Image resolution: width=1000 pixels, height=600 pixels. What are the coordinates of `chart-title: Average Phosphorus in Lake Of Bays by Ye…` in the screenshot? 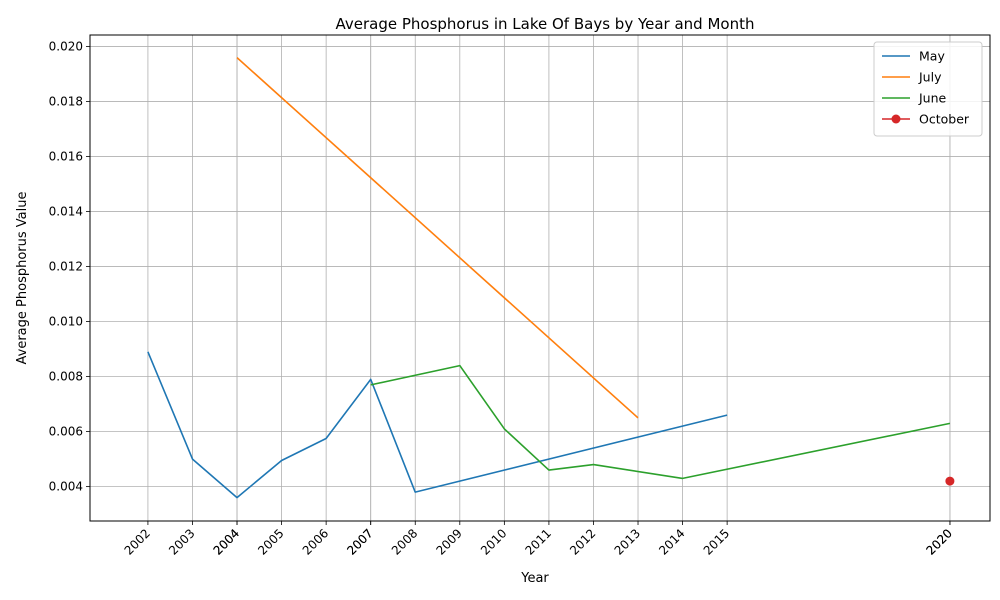 It's located at (544, 24).